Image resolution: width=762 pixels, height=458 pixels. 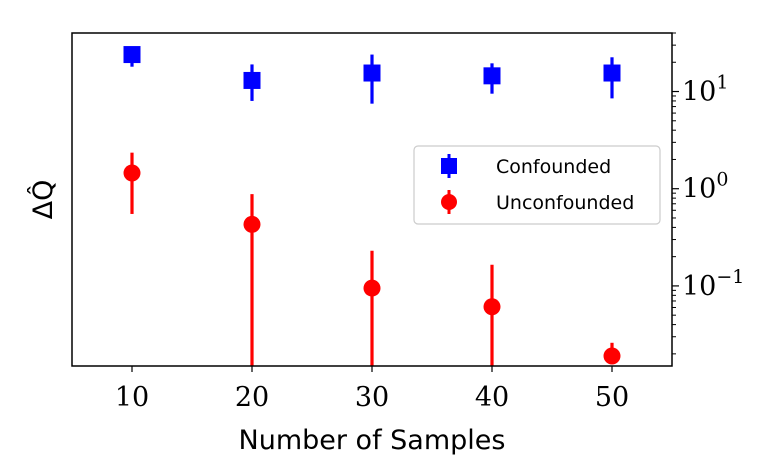 What do you see at coordinates (713, 284) in the screenshot?
I see `y-tick-label: 10⁻¹` at bounding box center [713, 284].